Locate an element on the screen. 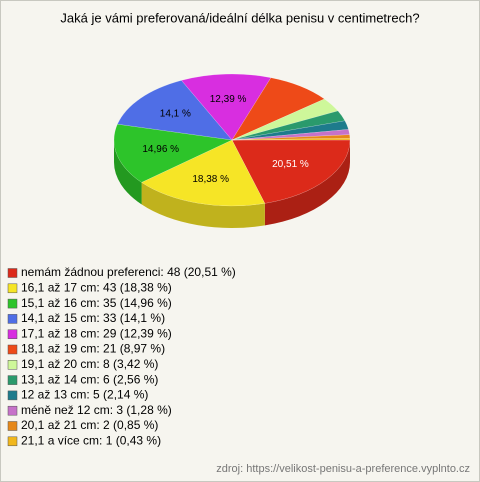 Image resolution: width=480 pixels, height=482 pixels. slice-label: 18,38 % is located at coordinates (210, 179).